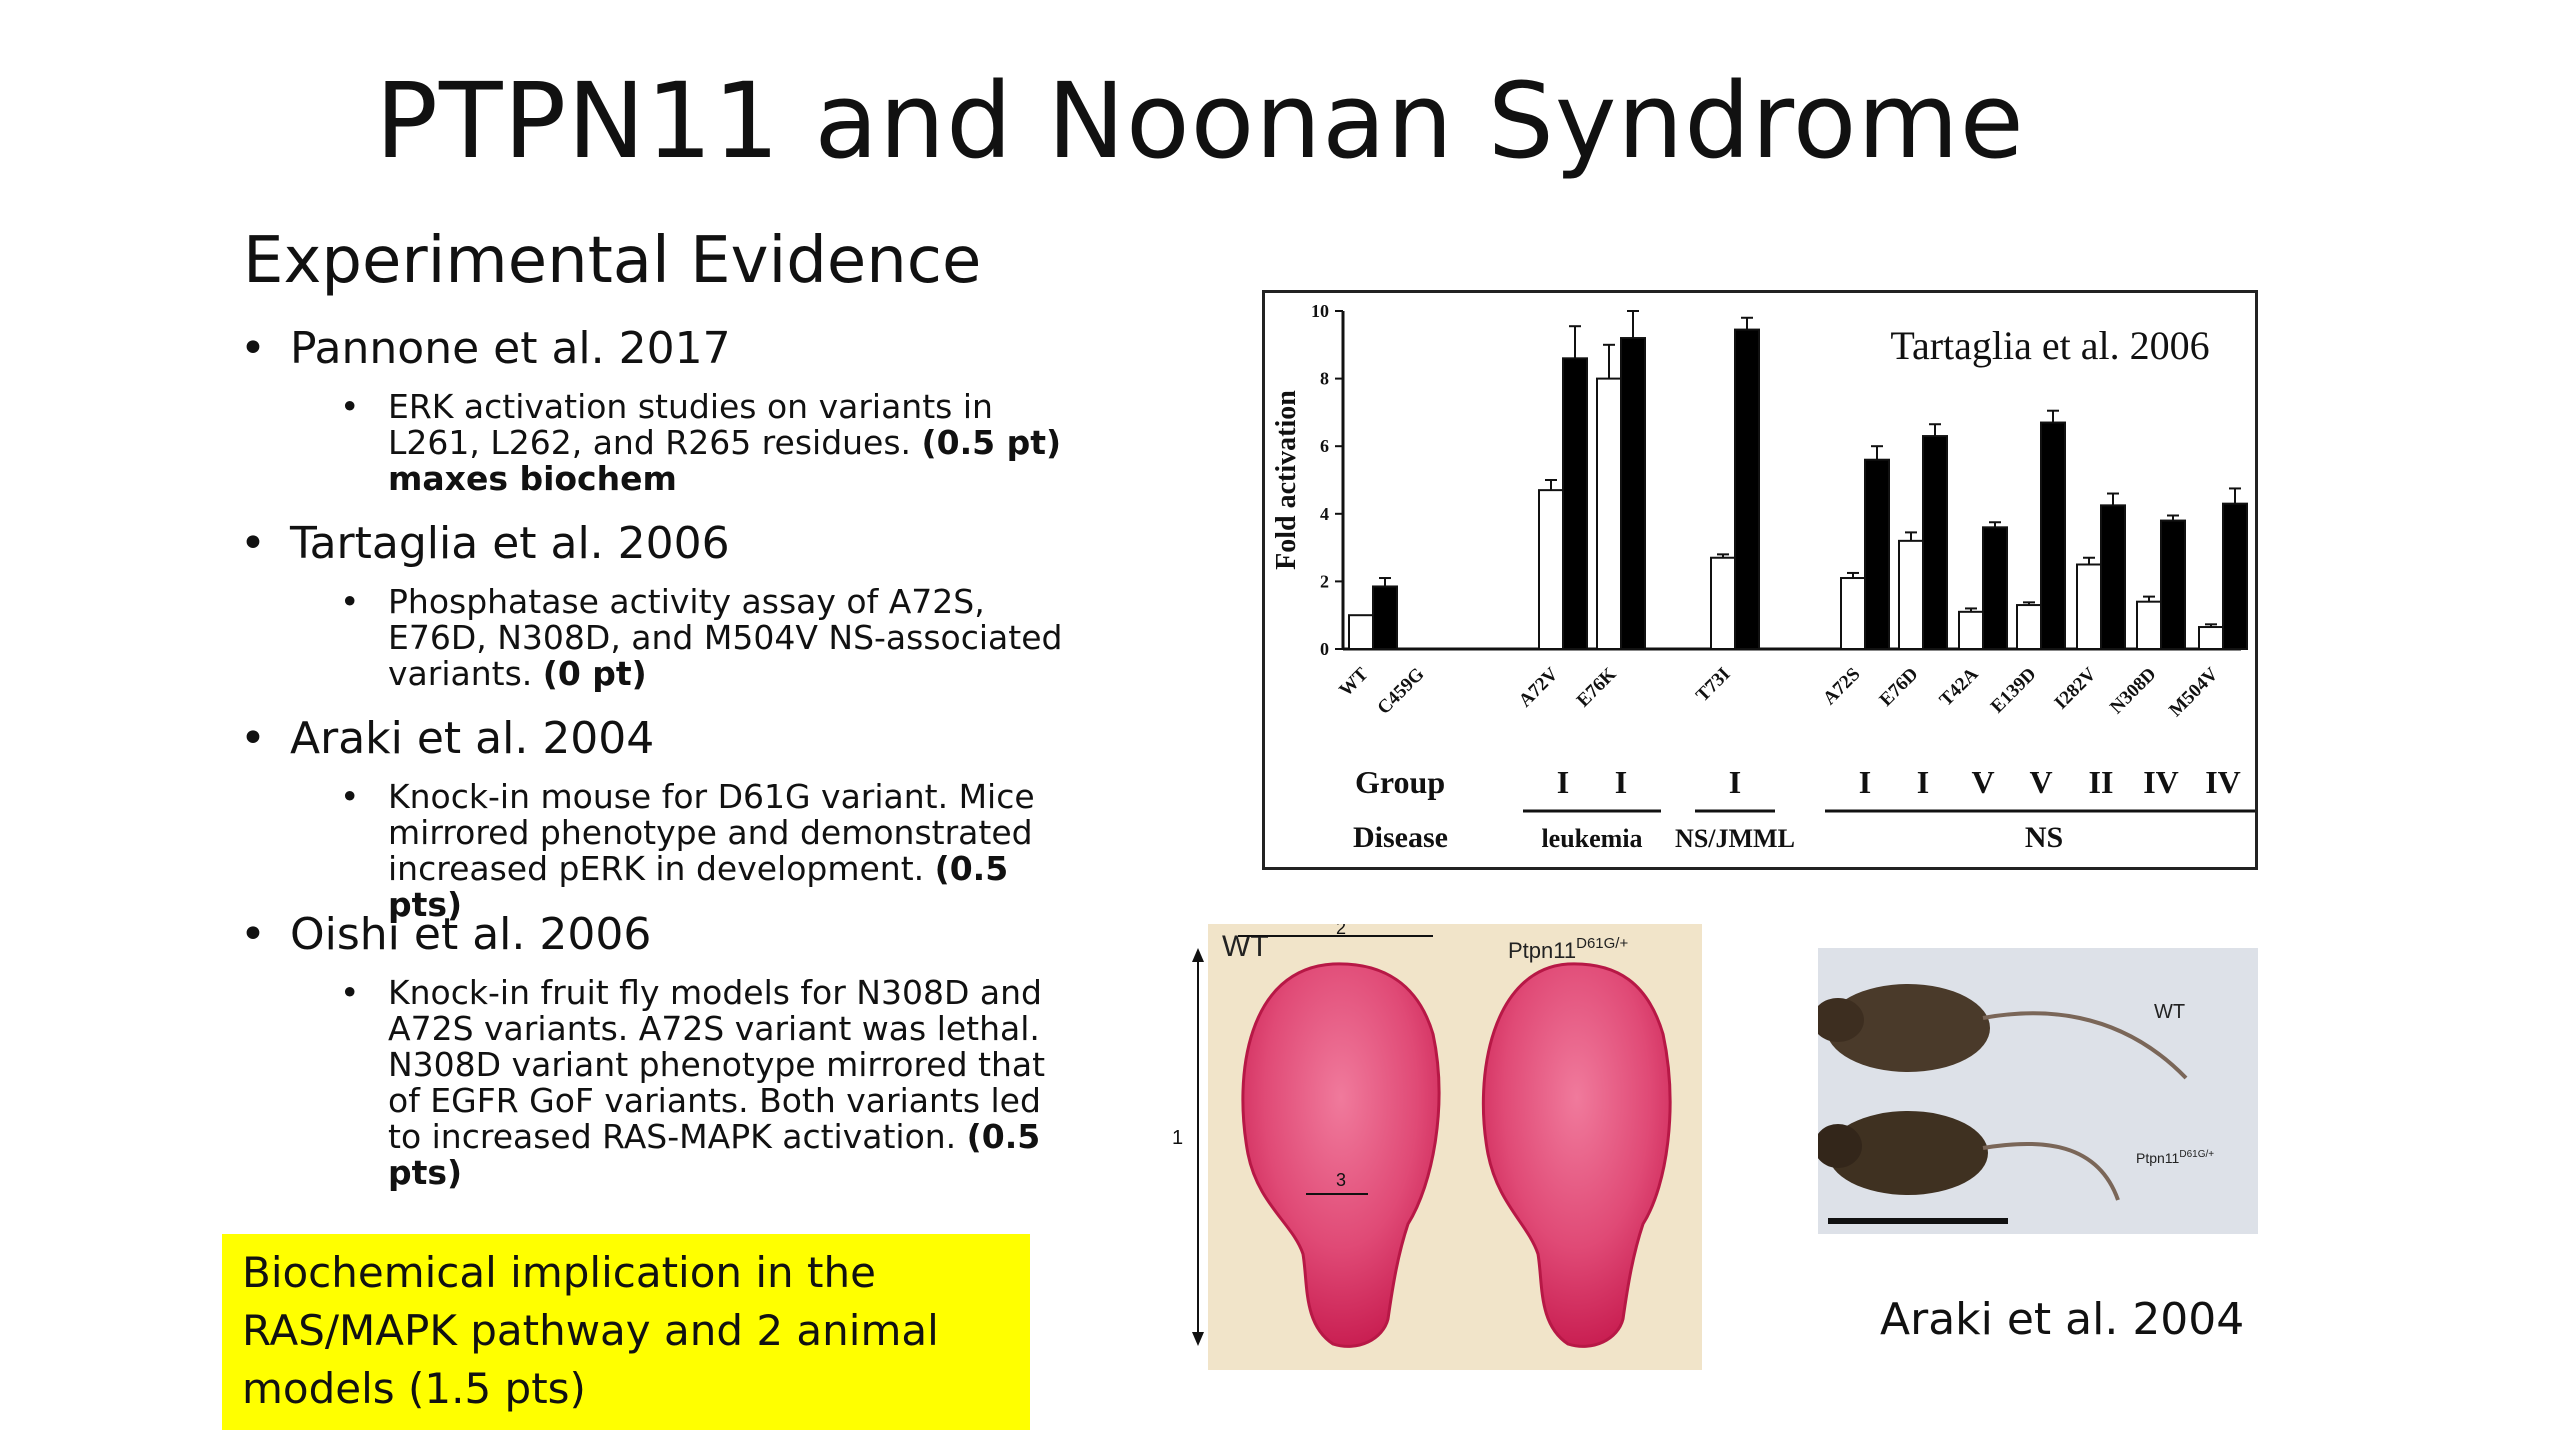 This screenshot has width=2560, height=1440. What do you see at coordinates (1400, 837) in the screenshot?
I see `disease-row-label: Disease` at bounding box center [1400, 837].